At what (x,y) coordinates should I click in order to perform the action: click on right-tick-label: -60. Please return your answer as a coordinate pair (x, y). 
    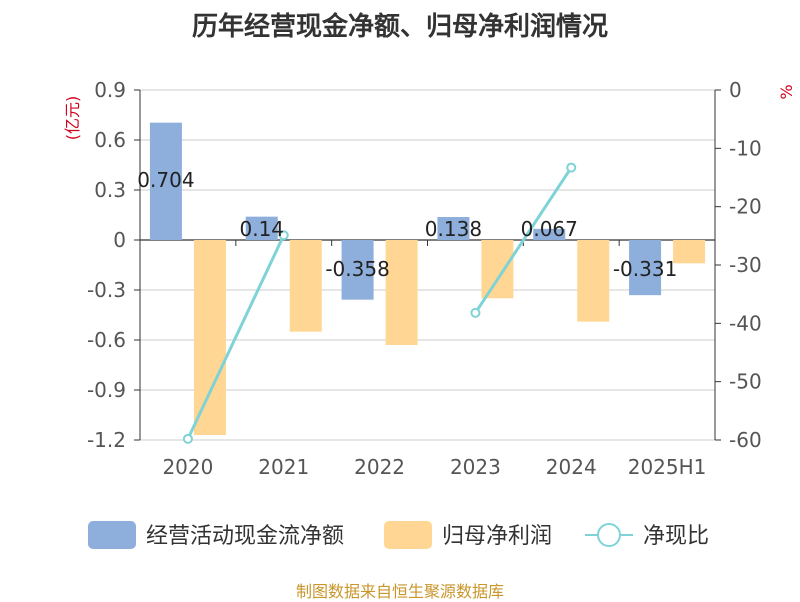
    Looking at the image, I should click on (745, 440).